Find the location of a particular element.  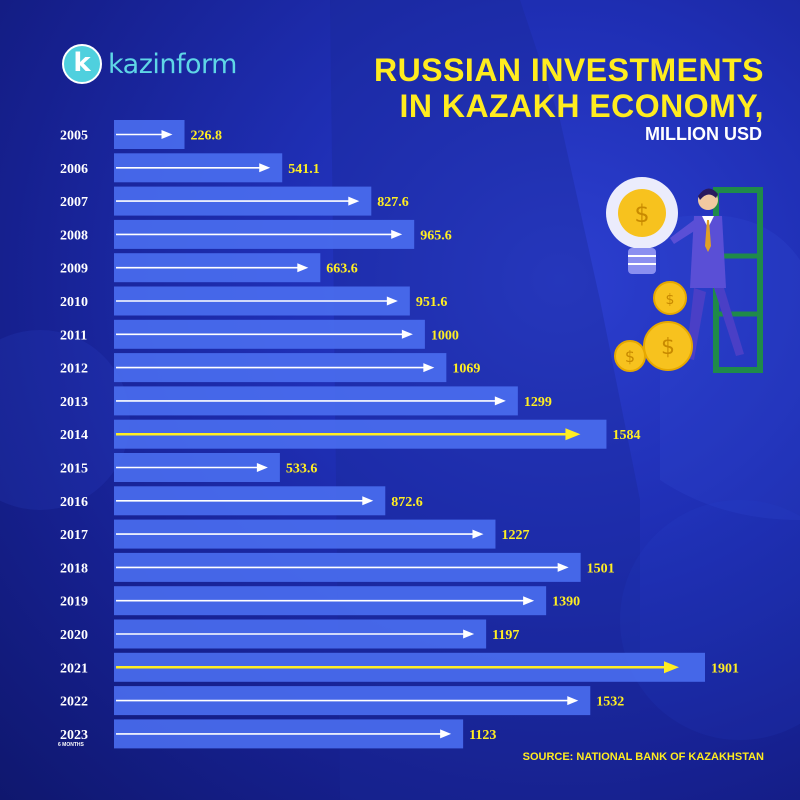

coin-stack-icon: $ $ $ is located at coordinates (653, 326).